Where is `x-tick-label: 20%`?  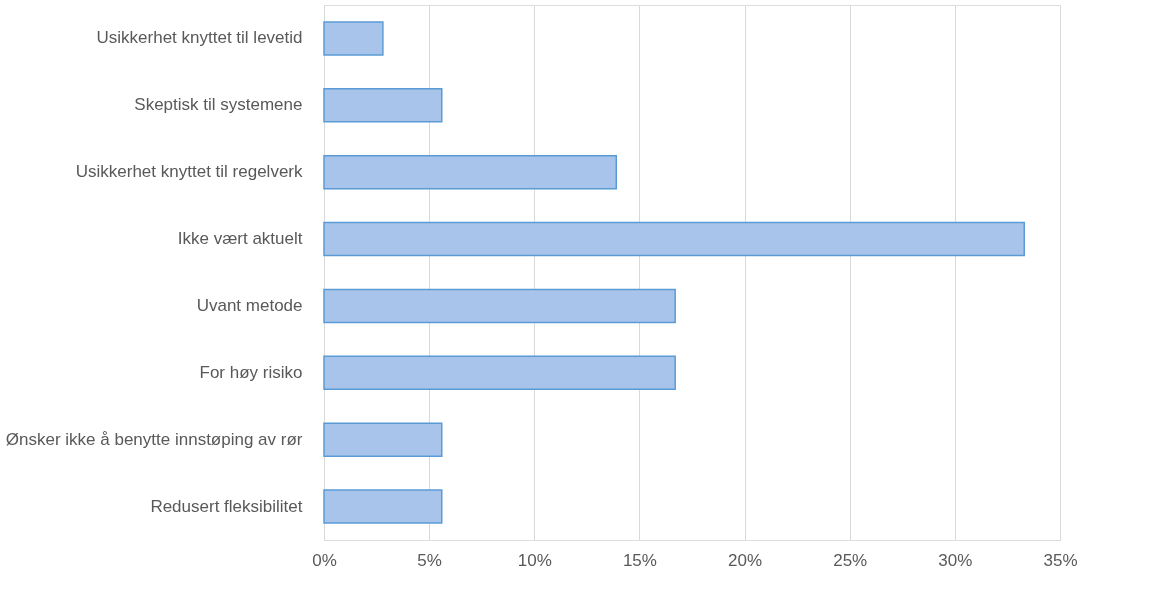 x-tick-label: 20% is located at coordinates (745, 560).